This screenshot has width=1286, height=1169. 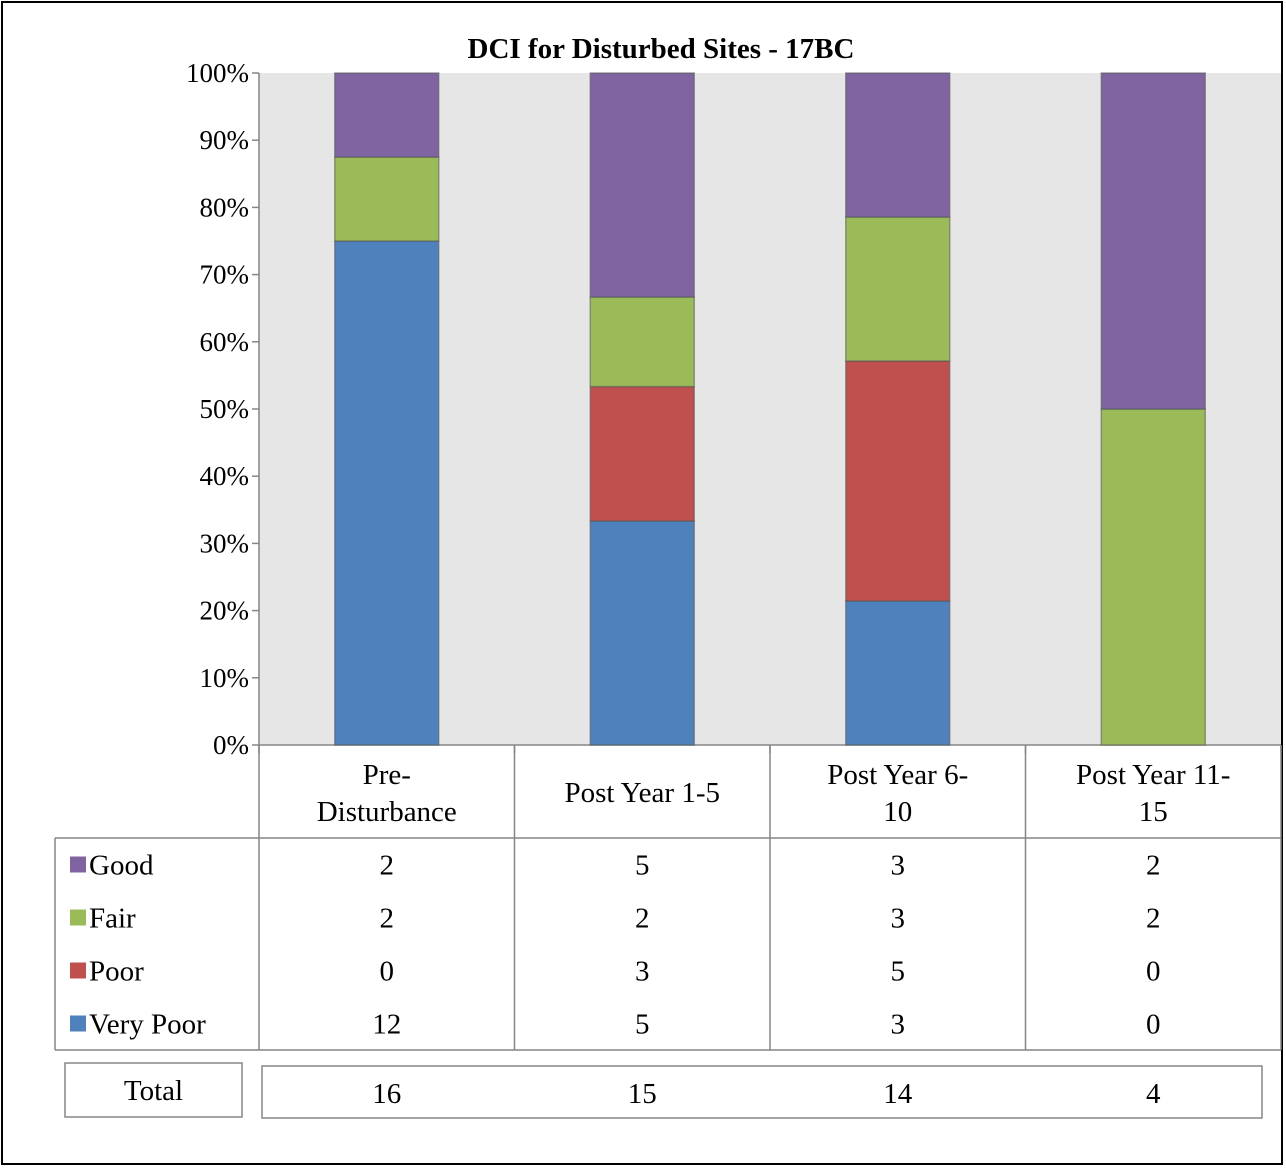 I want to click on y-tick-label: 50%, so click(x=225, y=409).